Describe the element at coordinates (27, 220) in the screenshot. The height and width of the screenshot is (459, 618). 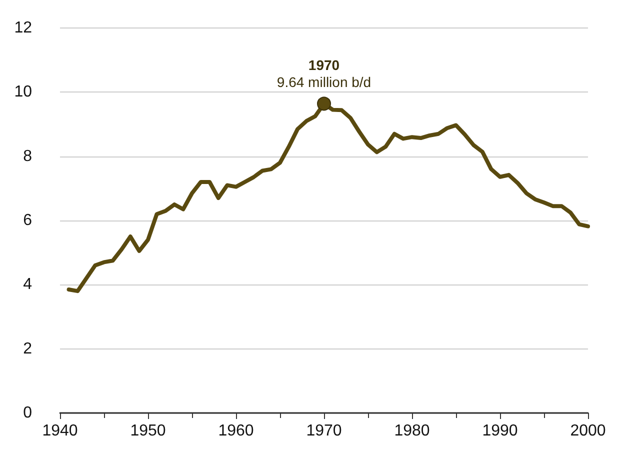
I see `y-tick-label: 6` at that location.